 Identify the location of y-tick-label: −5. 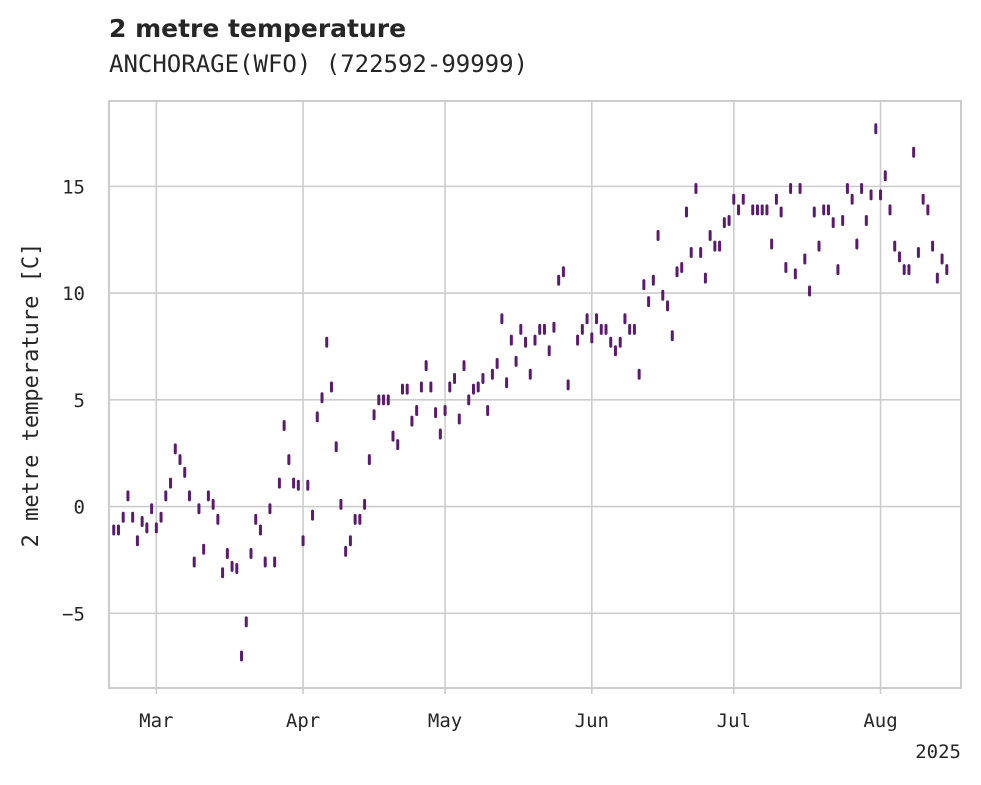
(73, 614).